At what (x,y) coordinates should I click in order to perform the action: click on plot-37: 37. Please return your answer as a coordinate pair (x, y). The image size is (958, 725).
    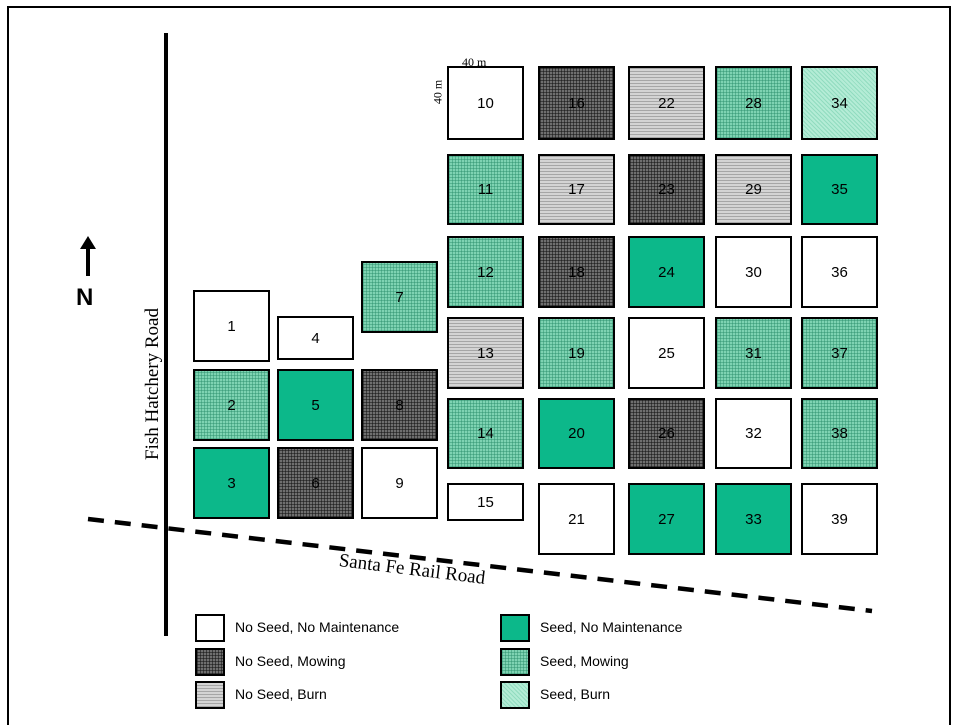
    Looking at the image, I should click on (839, 353).